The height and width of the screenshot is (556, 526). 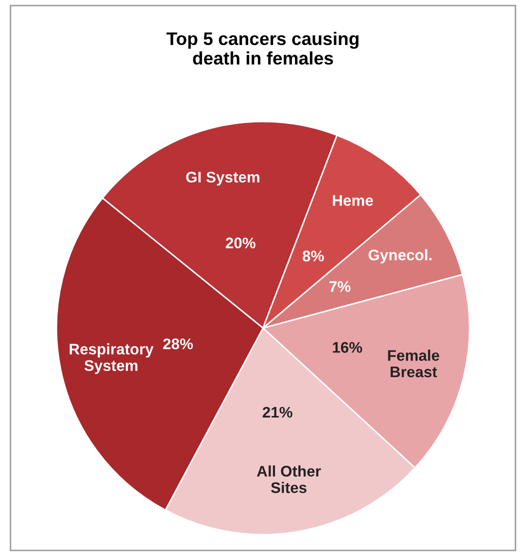 What do you see at coordinates (414, 364) in the screenshot?
I see `slice-label: Female Breast` at bounding box center [414, 364].